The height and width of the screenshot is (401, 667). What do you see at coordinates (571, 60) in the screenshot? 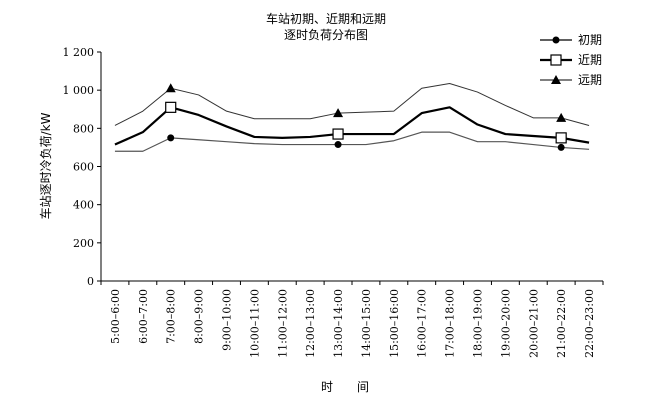
I see `legend-item: 近期` at bounding box center [571, 60].